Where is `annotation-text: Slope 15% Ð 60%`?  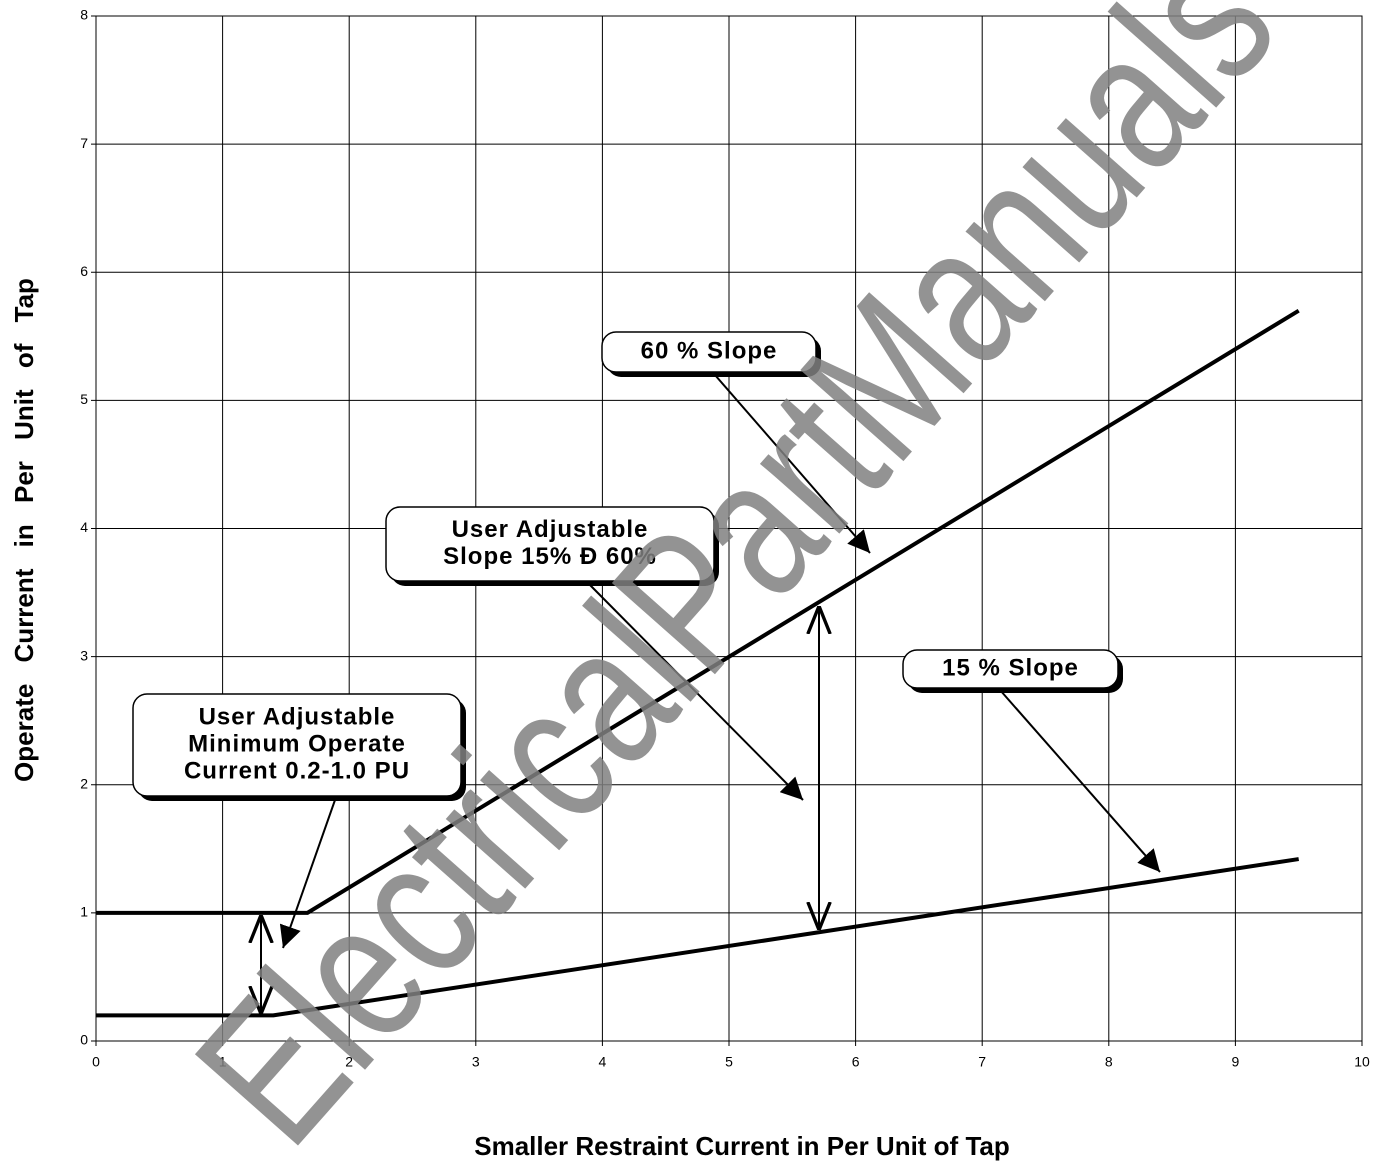
annotation-text: Slope 15% Ð 60% is located at coordinates (550, 556).